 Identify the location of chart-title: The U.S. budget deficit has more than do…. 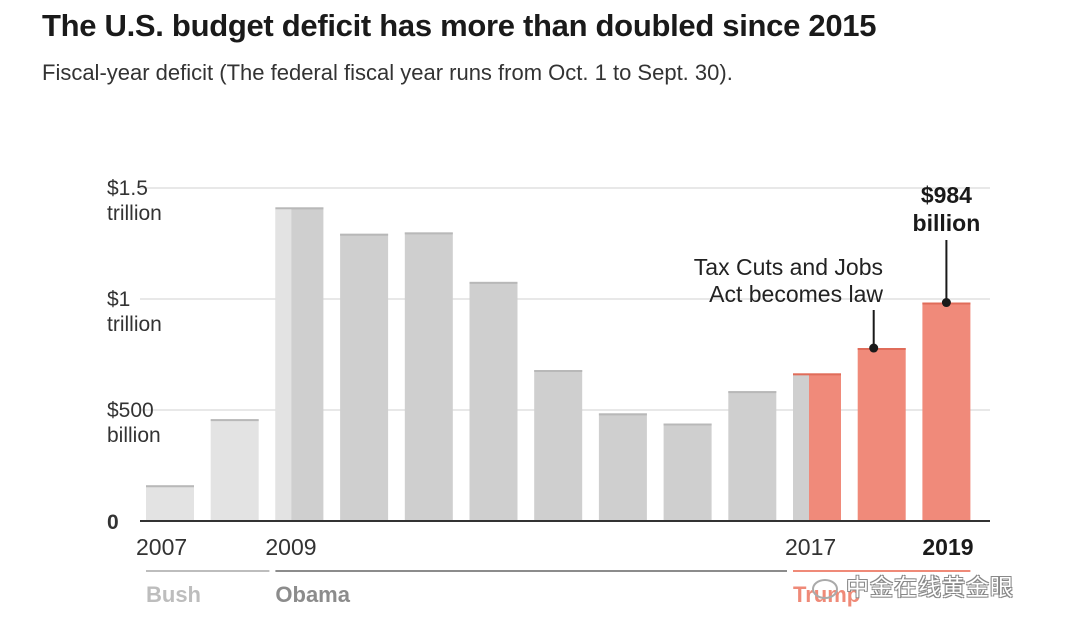
(459, 25).